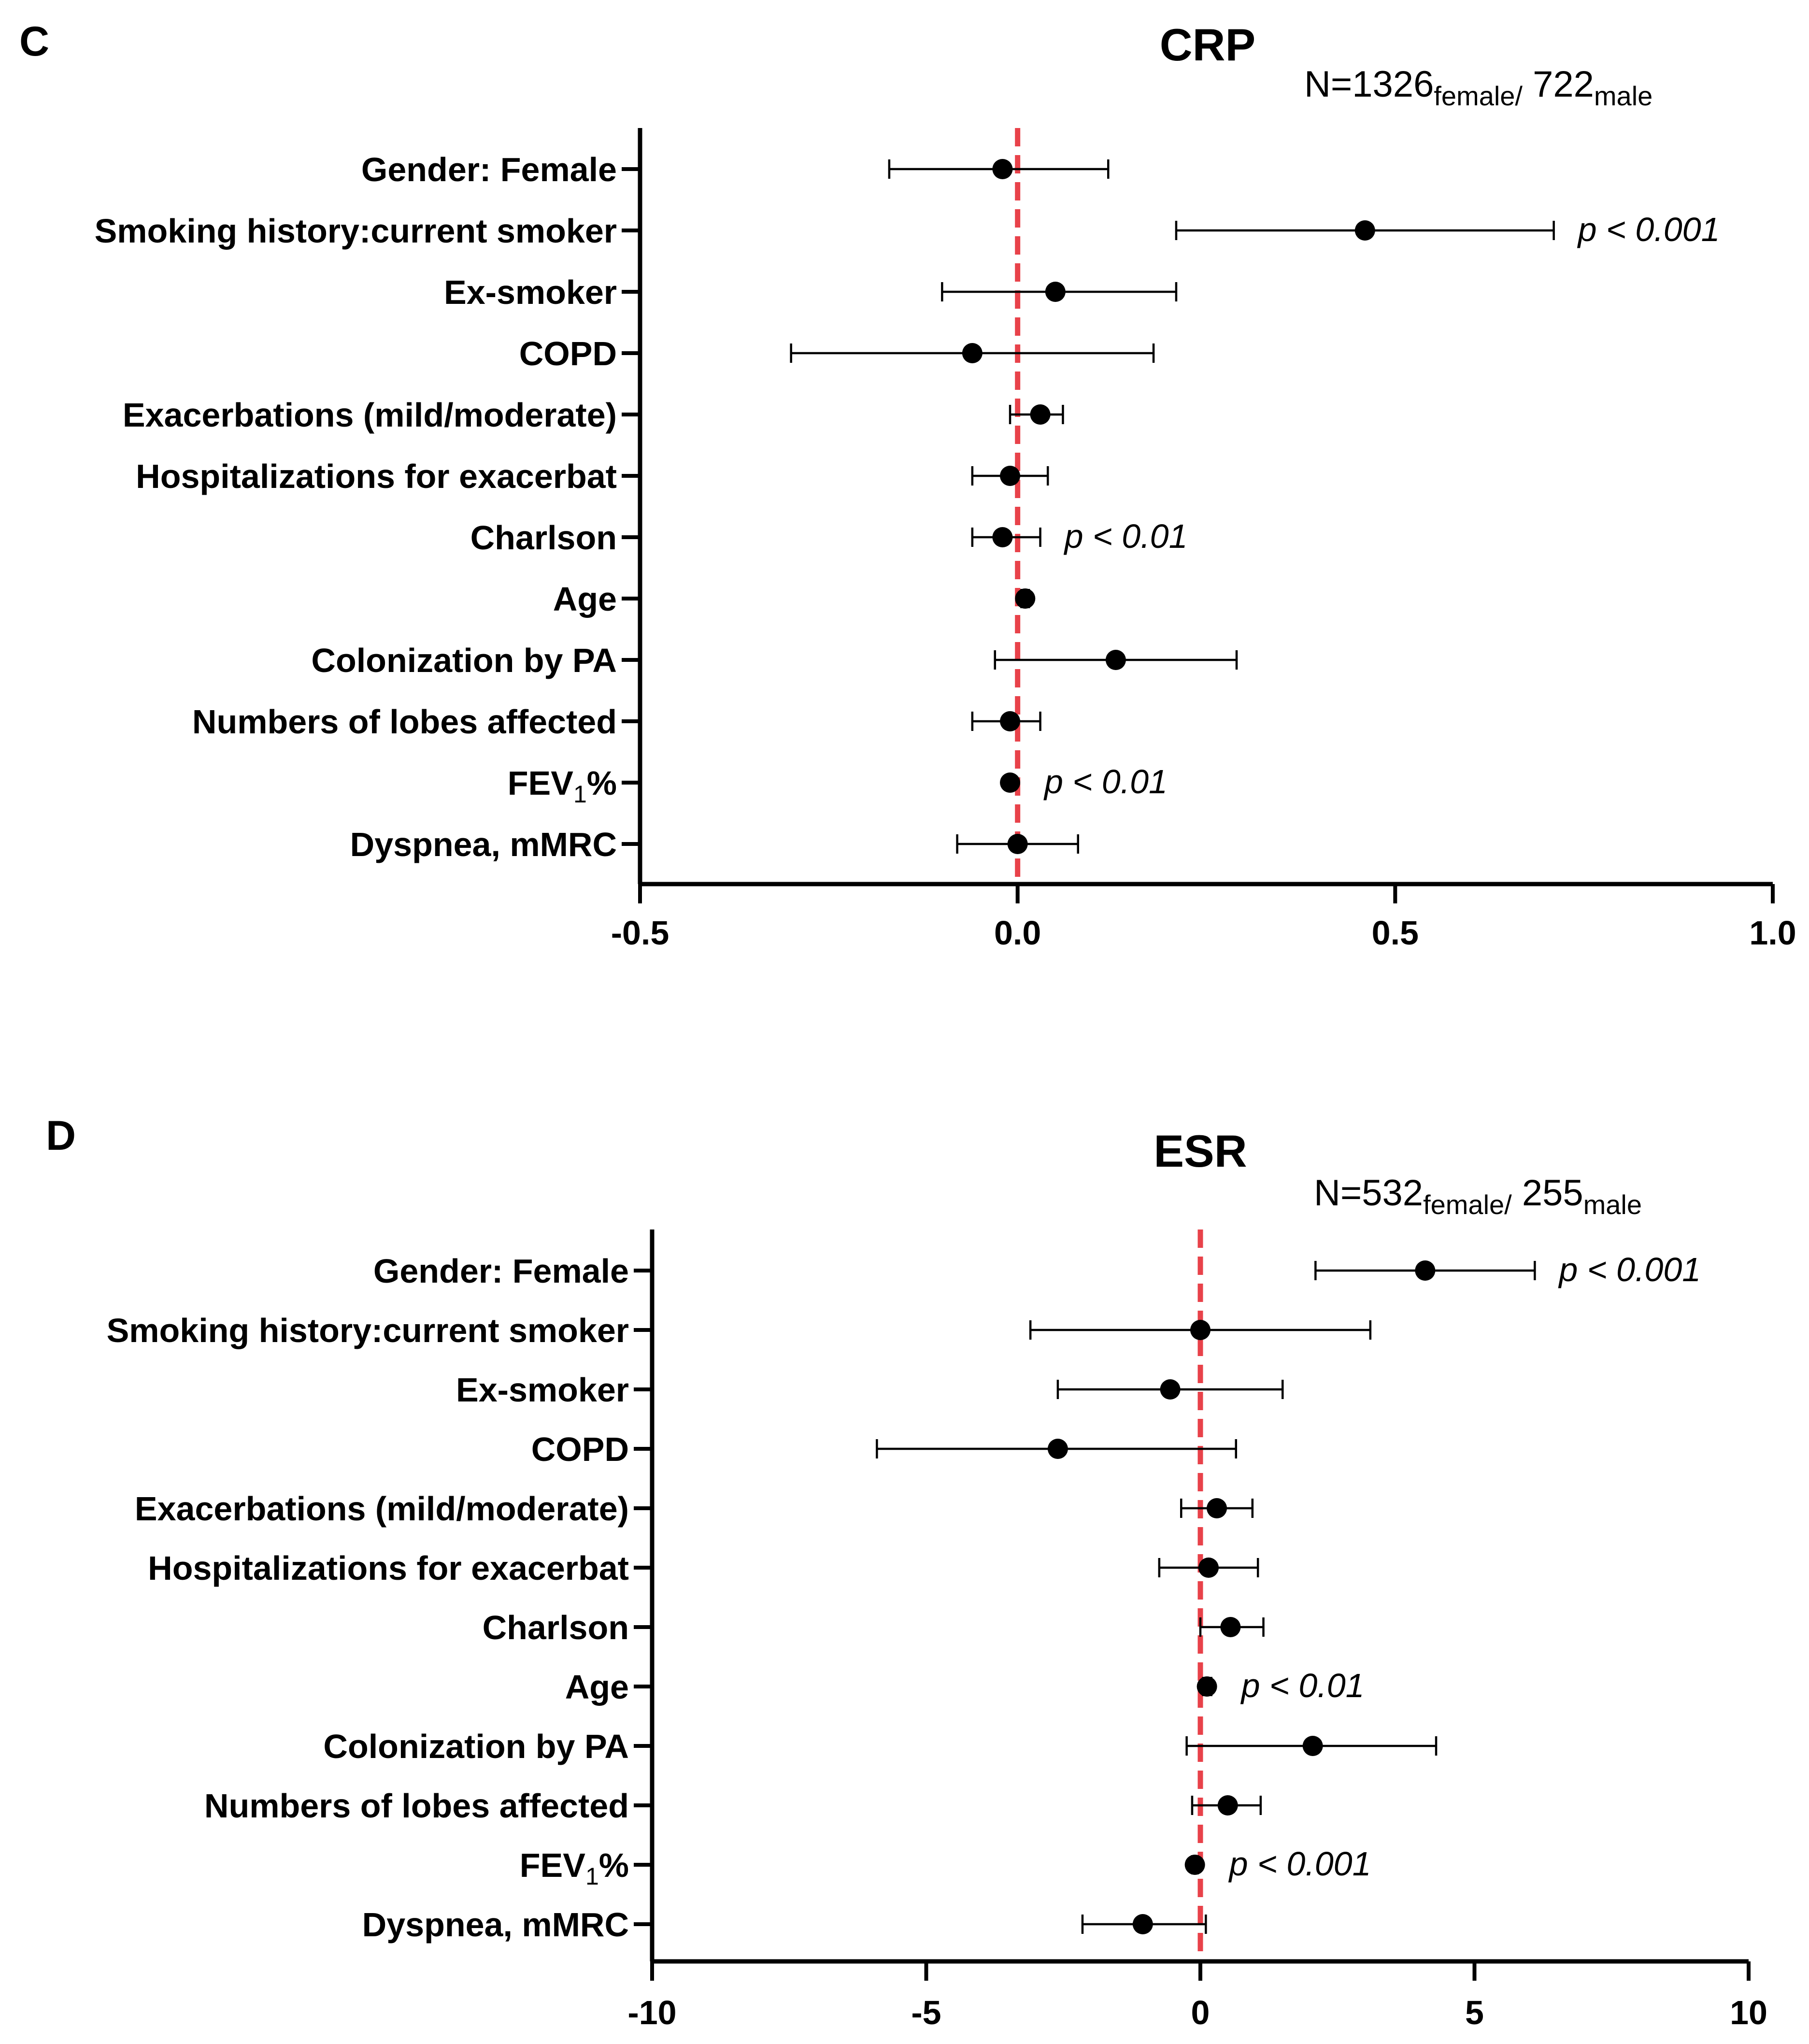 This screenshot has width=1809, height=2044. Describe the element at coordinates (1017, 933) in the screenshot. I see `x-tick-label: 0.0` at that location.